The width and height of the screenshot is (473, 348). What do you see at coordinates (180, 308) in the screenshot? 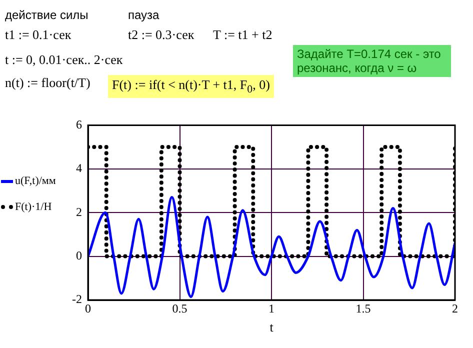
I see `x-tick-label: 0.5` at bounding box center [180, 308].